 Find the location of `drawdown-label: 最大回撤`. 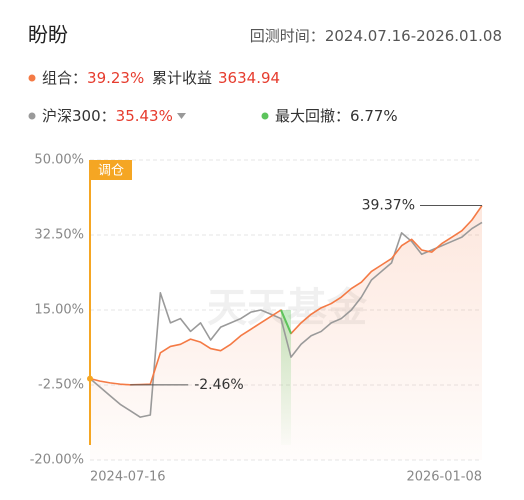

drawdown-label: 最大回撤 is located at coordinates (305, 116).